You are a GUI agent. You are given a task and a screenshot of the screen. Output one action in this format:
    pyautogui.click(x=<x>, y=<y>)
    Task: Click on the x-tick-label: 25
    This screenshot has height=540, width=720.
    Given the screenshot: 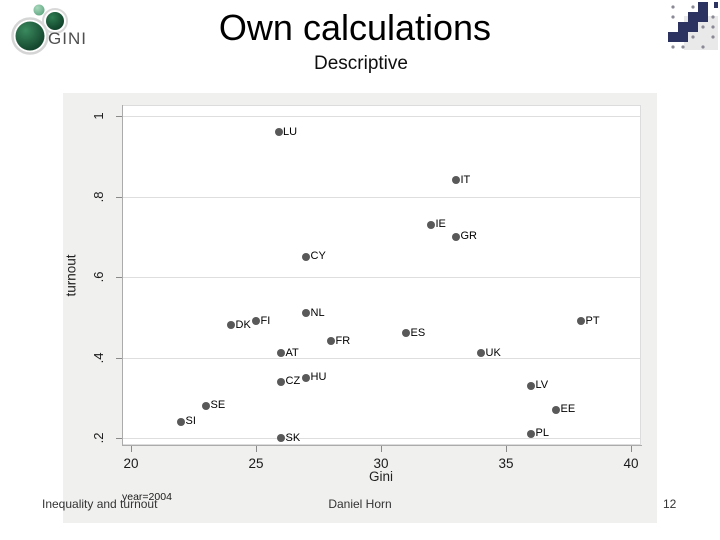 What is the action you would take?
    pyautogui.click(x=256, y=463)
    